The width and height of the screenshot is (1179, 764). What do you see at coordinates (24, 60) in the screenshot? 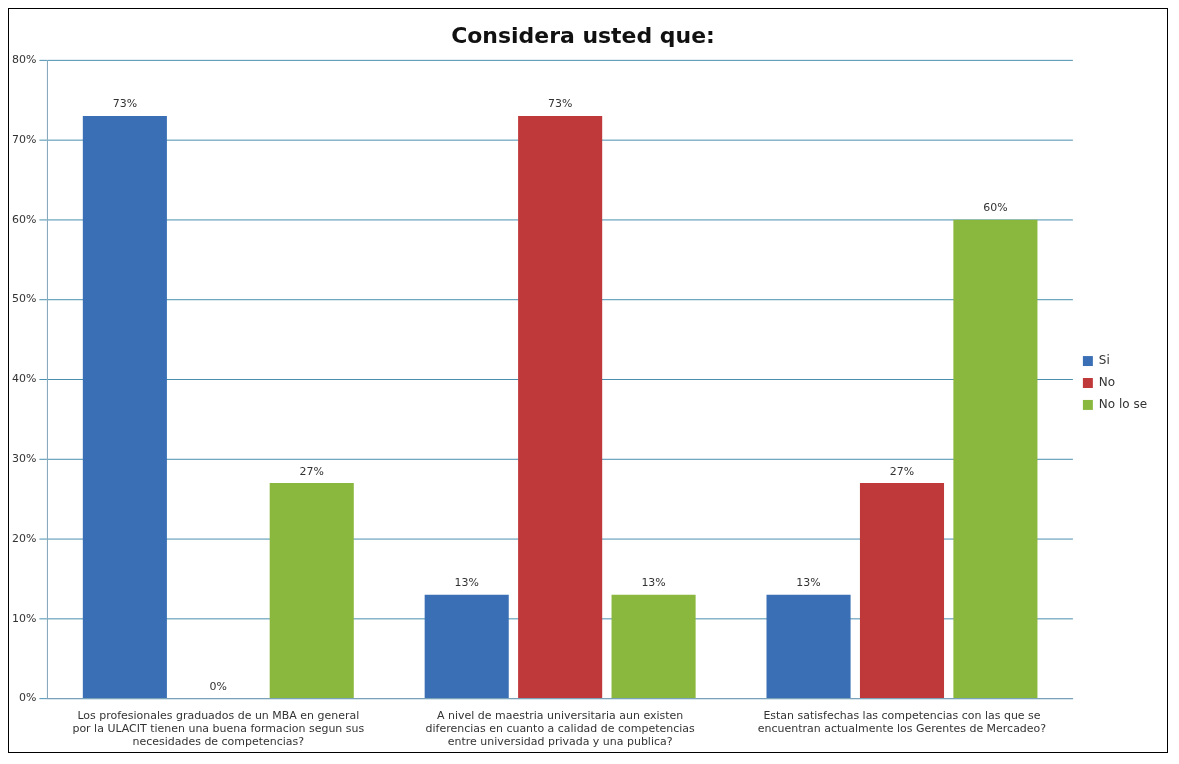
I see `y-tick-label: 80%` at bounding box center [24, 60].